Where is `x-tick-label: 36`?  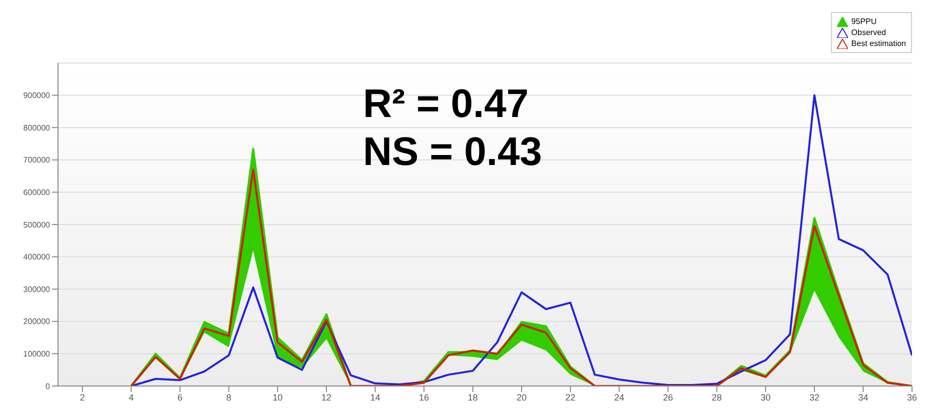
x-tick-label: 36 is located at coordinates (912, 397).